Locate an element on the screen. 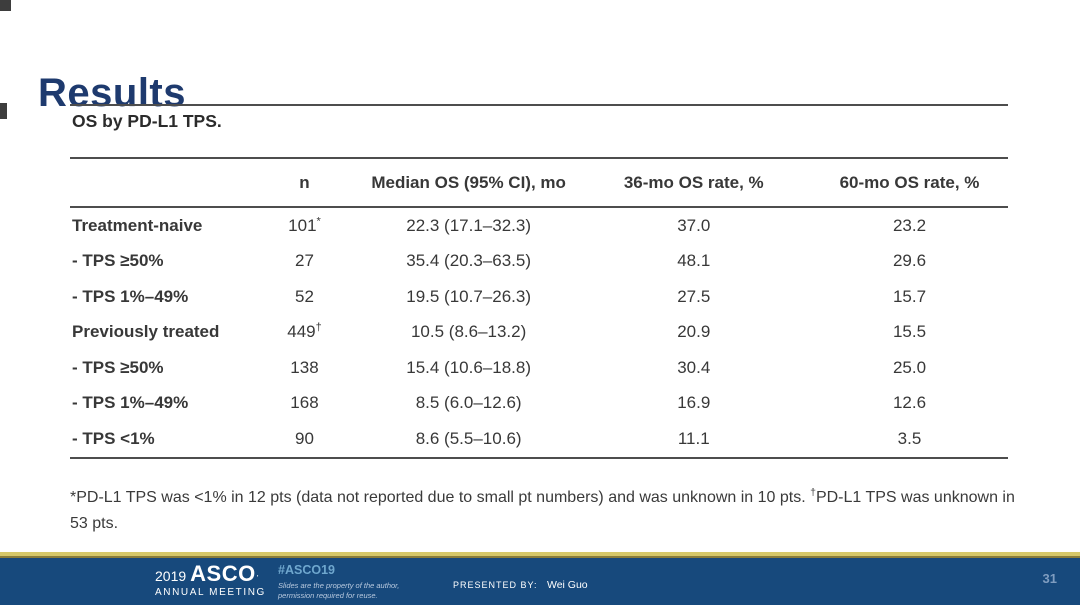  row-label: Previously treated is located at coordinates (146, 332).